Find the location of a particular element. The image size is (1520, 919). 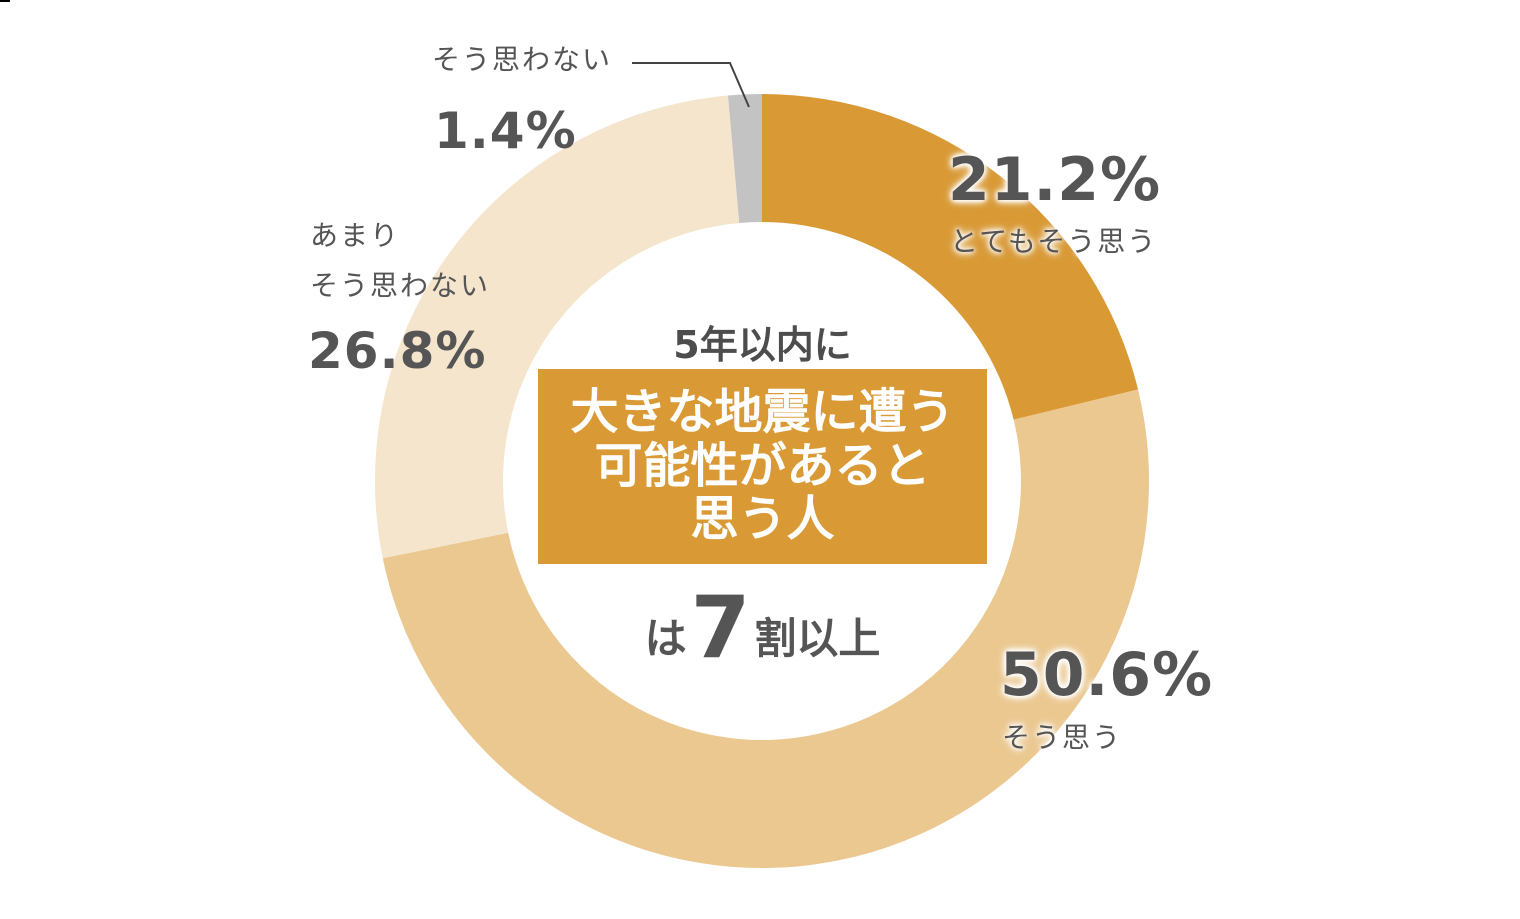

center-highlight-box: 大きな地震に遭う 可能性があると 思う人 is located at coordinates (762, 466).